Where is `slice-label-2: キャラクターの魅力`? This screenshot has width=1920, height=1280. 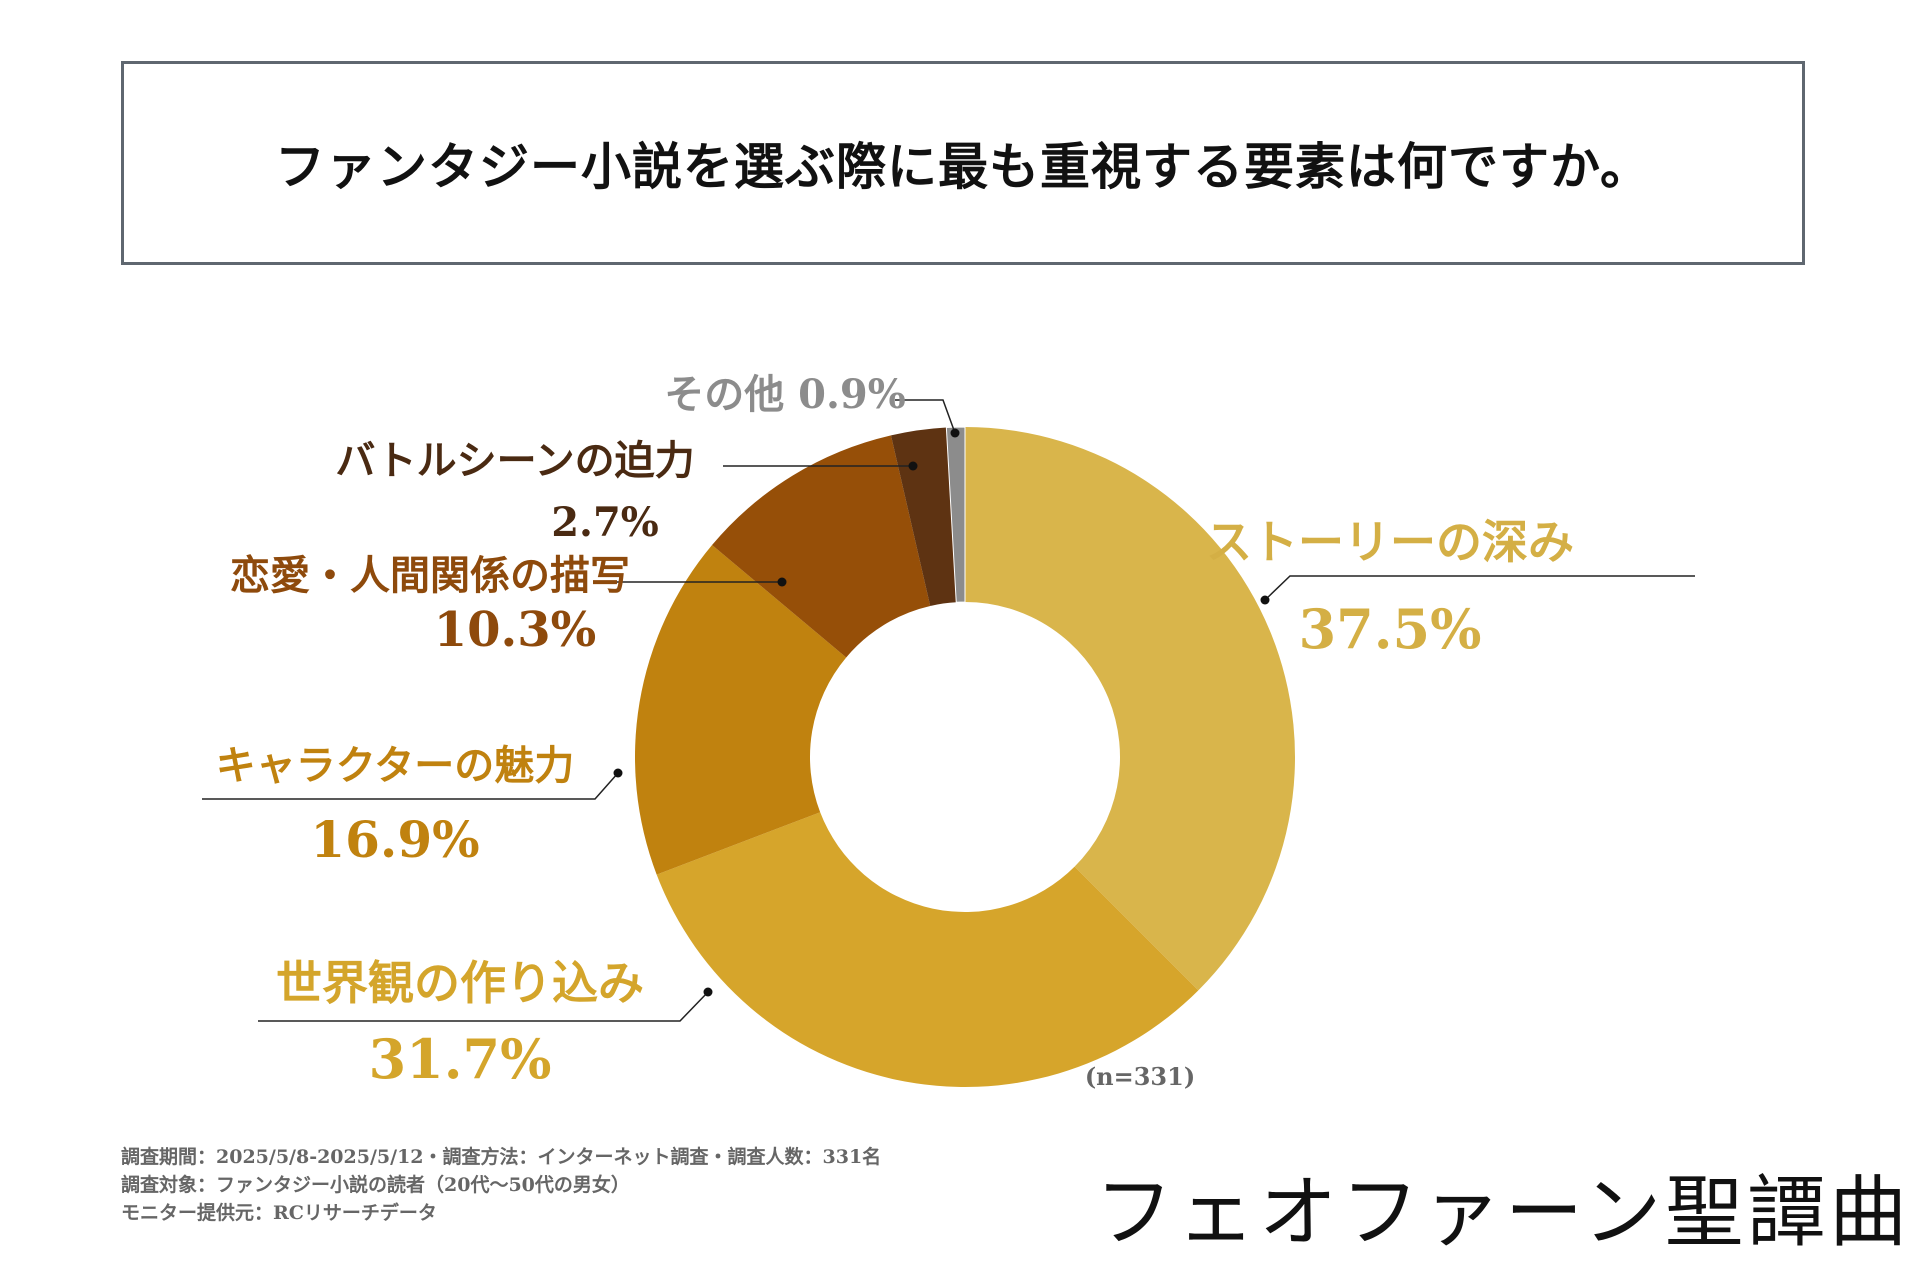
slice-label-2: キャラクターの魅力 is located at coordinates (395, 765).